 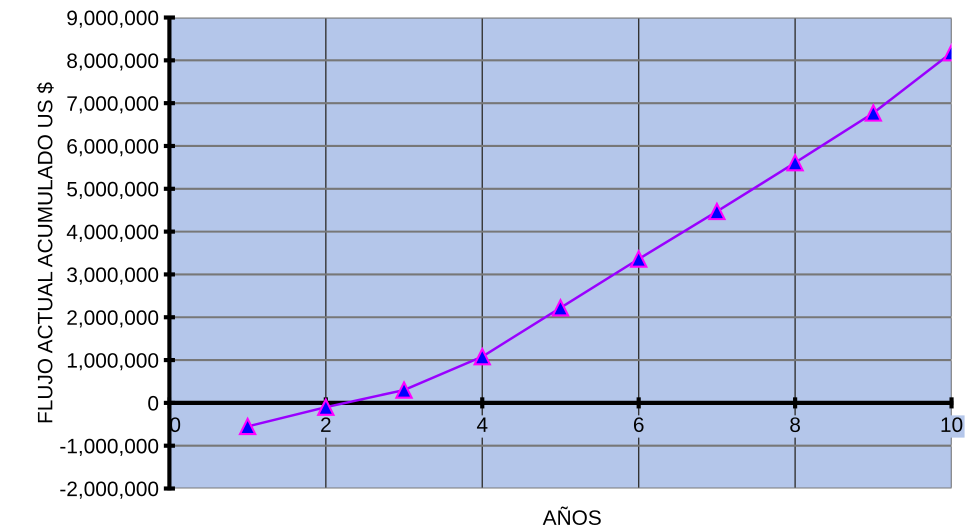 I want to click on x-tick-label: 4, so click(x=482, y=425).